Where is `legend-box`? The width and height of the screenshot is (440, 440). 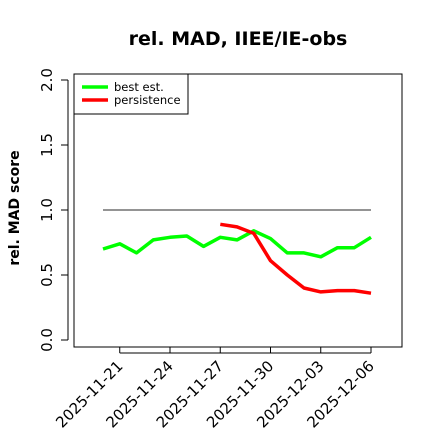 legend-box is located at coordinates (131, 94).